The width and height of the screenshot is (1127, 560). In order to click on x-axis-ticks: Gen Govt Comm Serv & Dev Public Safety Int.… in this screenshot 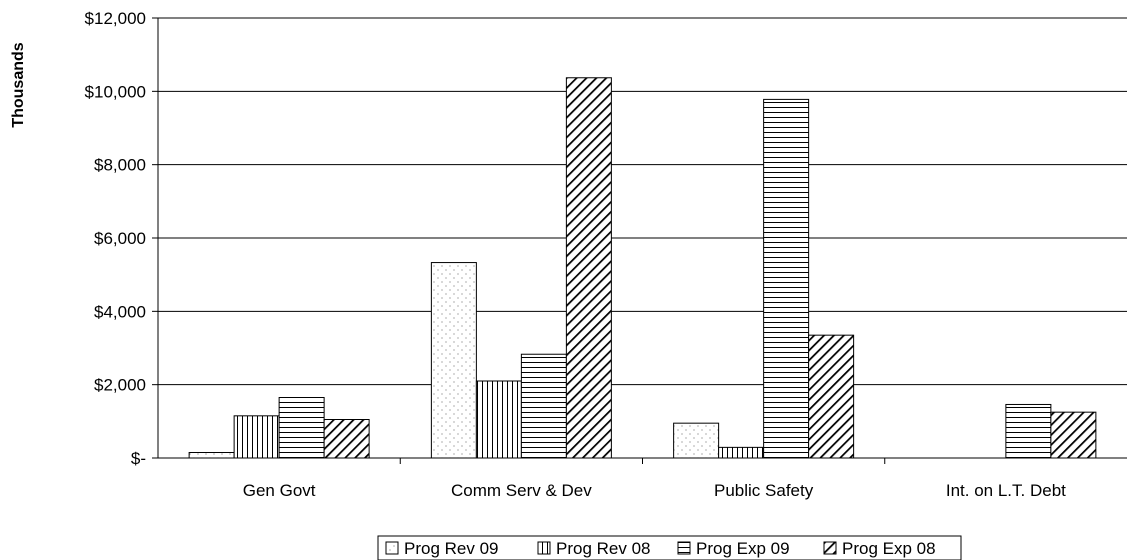, I will do `click(654, 479)`.